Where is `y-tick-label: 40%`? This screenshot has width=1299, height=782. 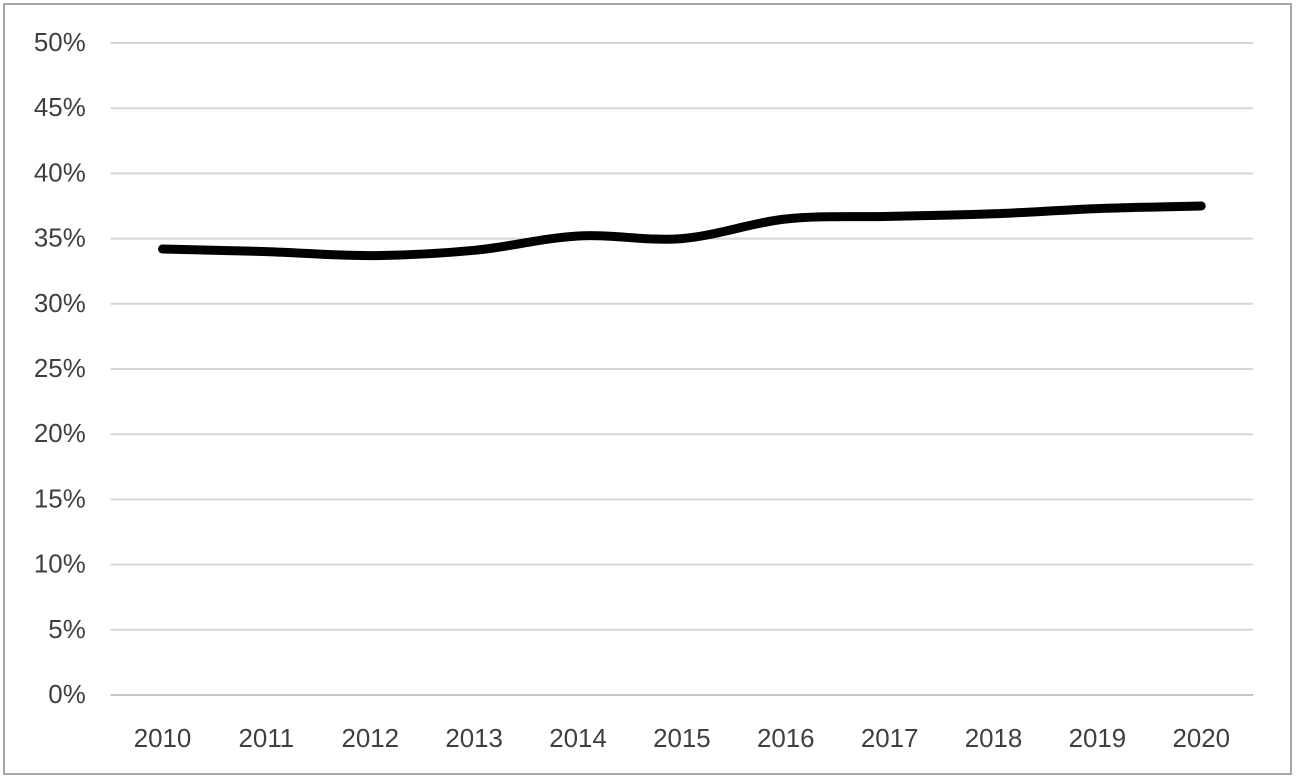
y-tick-label: 40% is located at coordinates (60, 173).